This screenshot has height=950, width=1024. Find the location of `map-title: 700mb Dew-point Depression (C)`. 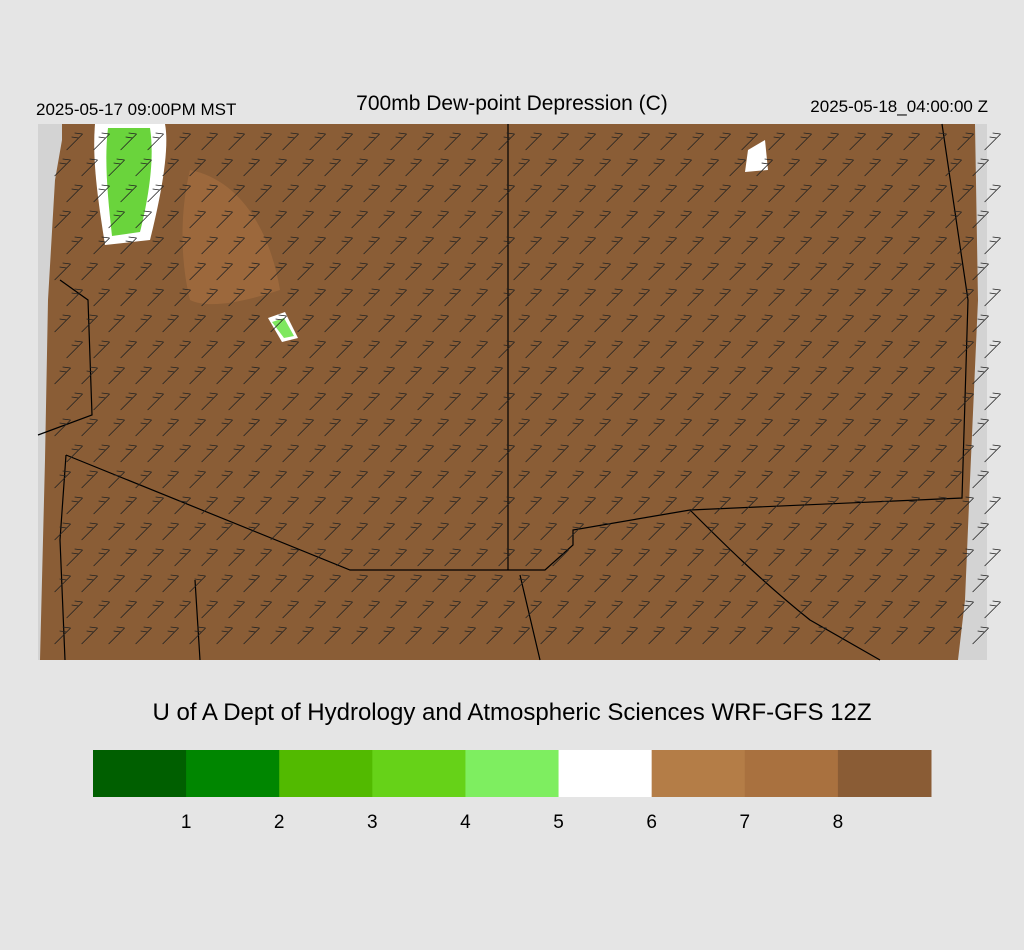

map-title: 700mb Dew-point Depression (C) is located at coordinates (512, 103).